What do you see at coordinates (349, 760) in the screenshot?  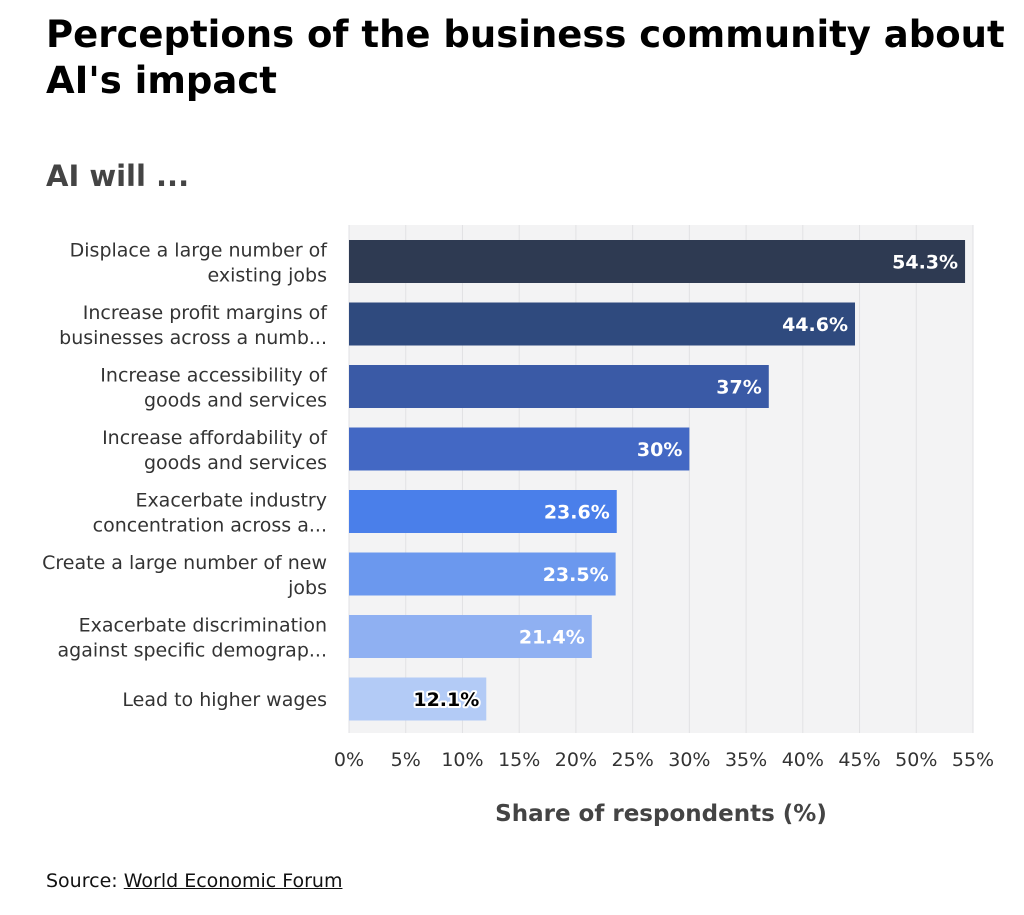 I see `x-tick-label-0: 0%` at bounding box center [349, 760].